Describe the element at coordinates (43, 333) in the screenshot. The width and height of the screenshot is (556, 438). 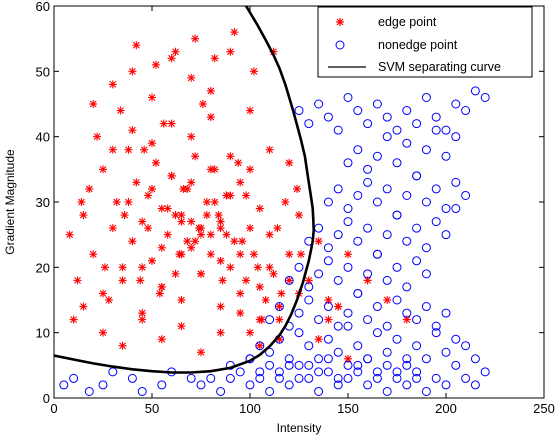
I see `y-tick-label: 10` at that location.